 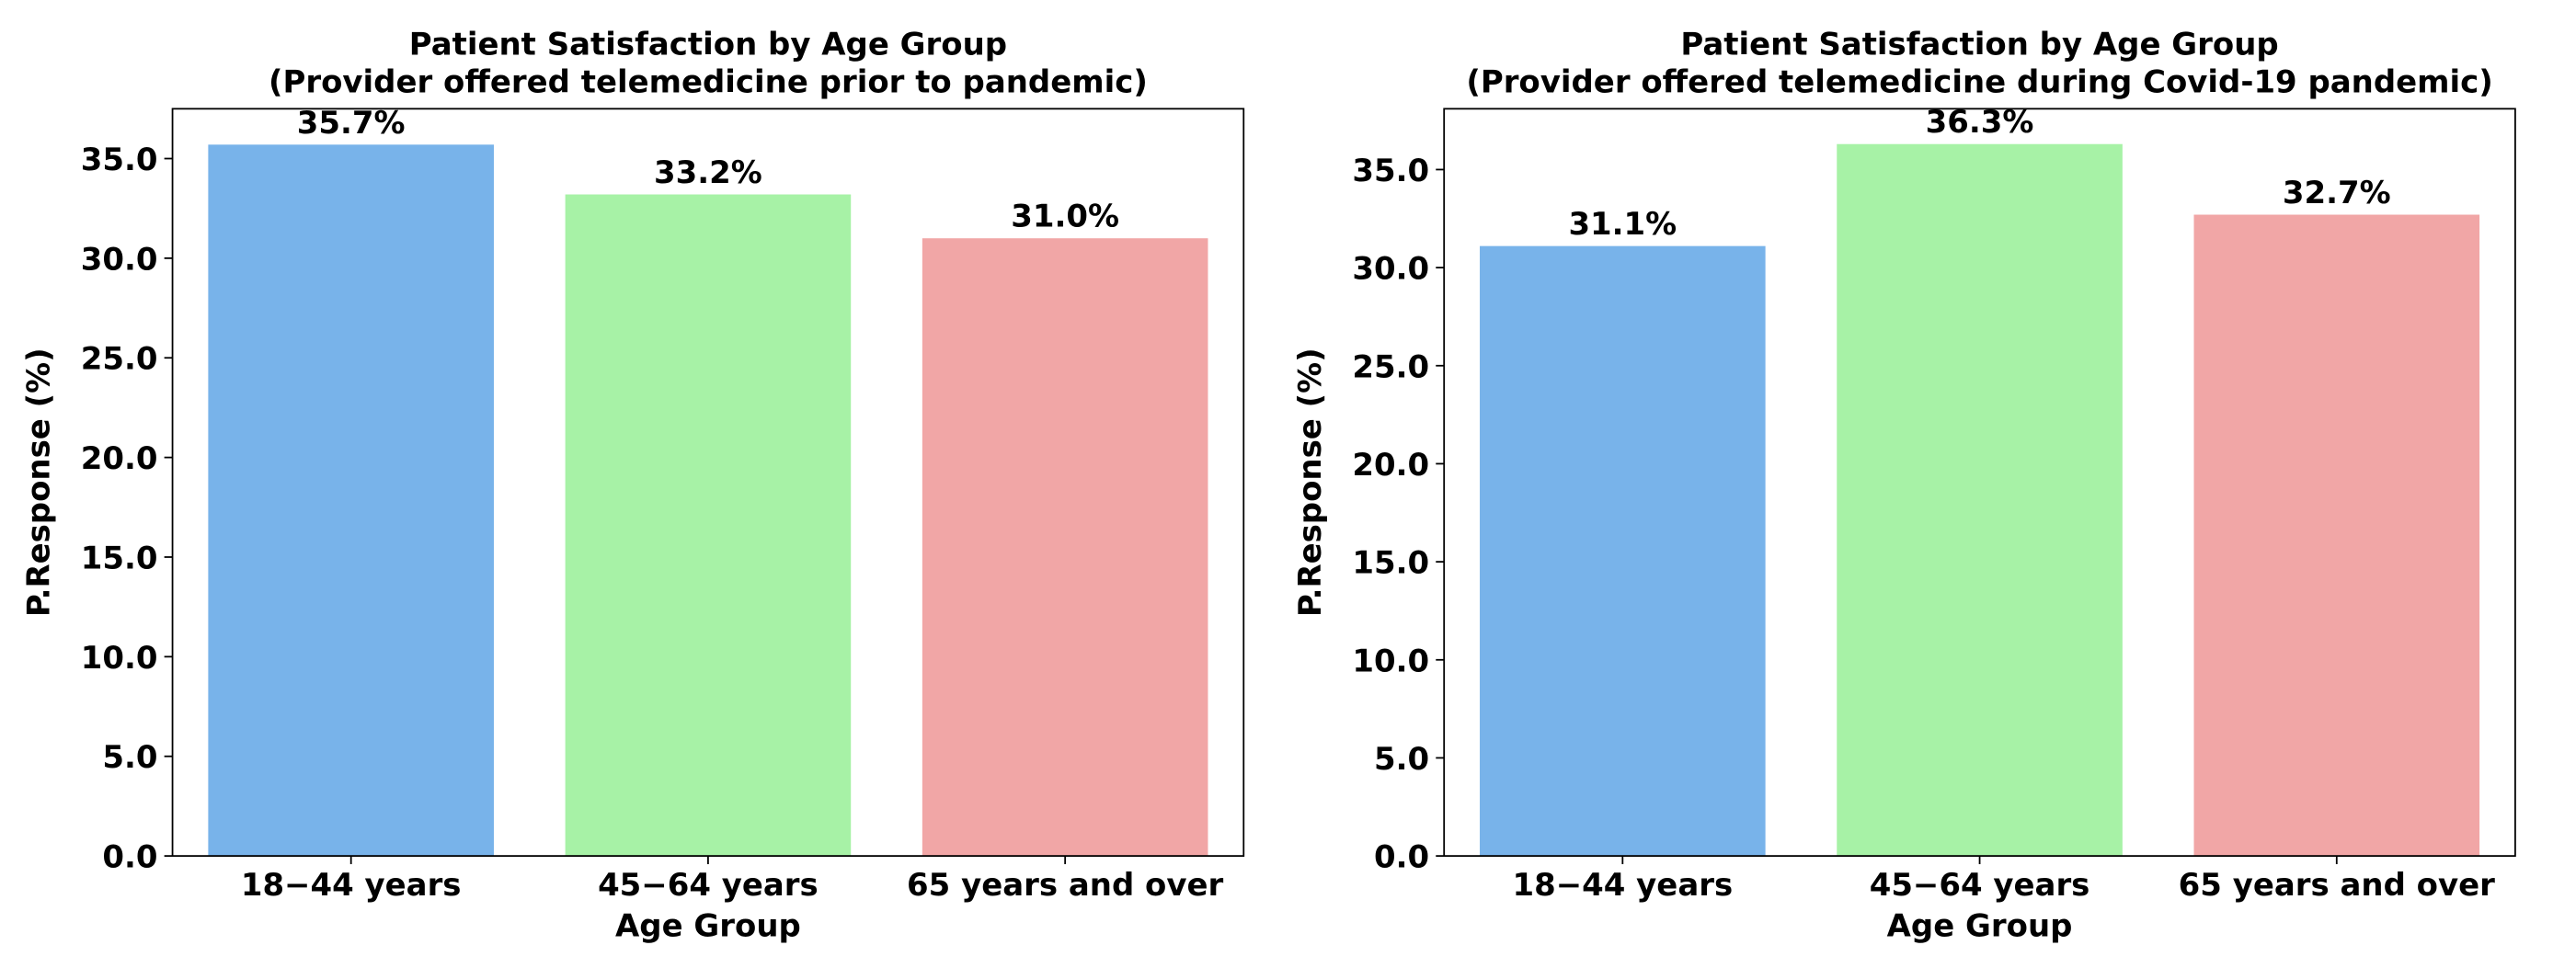 I want to click on value-label: 33.2%, so click(x=708, y=172).